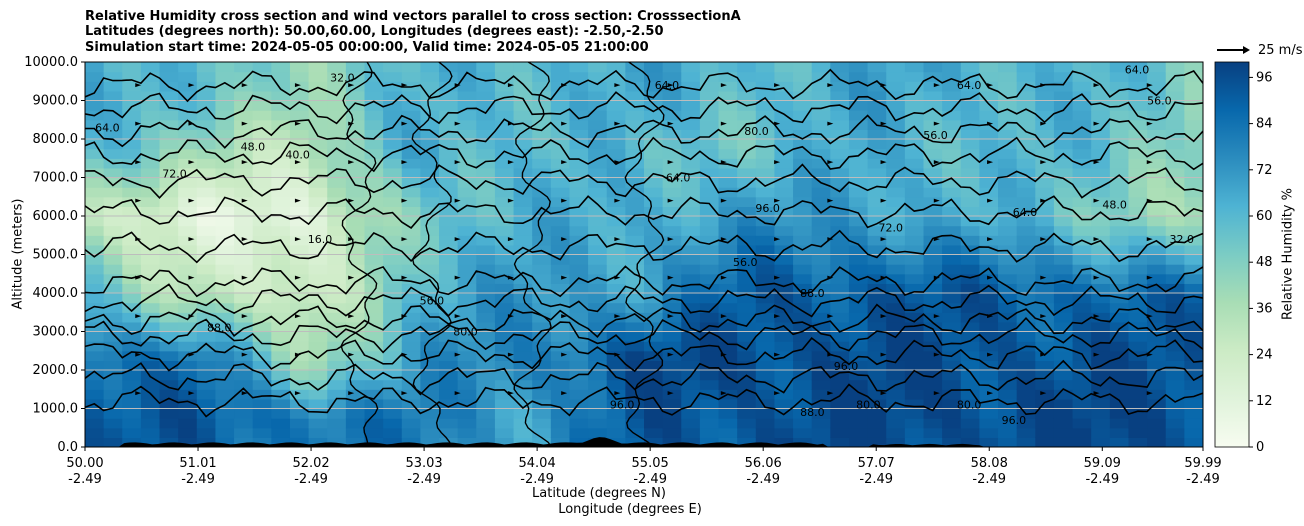  Describe the element at coordinates (989, 463) in the screenshot. I see `x-tick-label-lat: 58.08` at that location.